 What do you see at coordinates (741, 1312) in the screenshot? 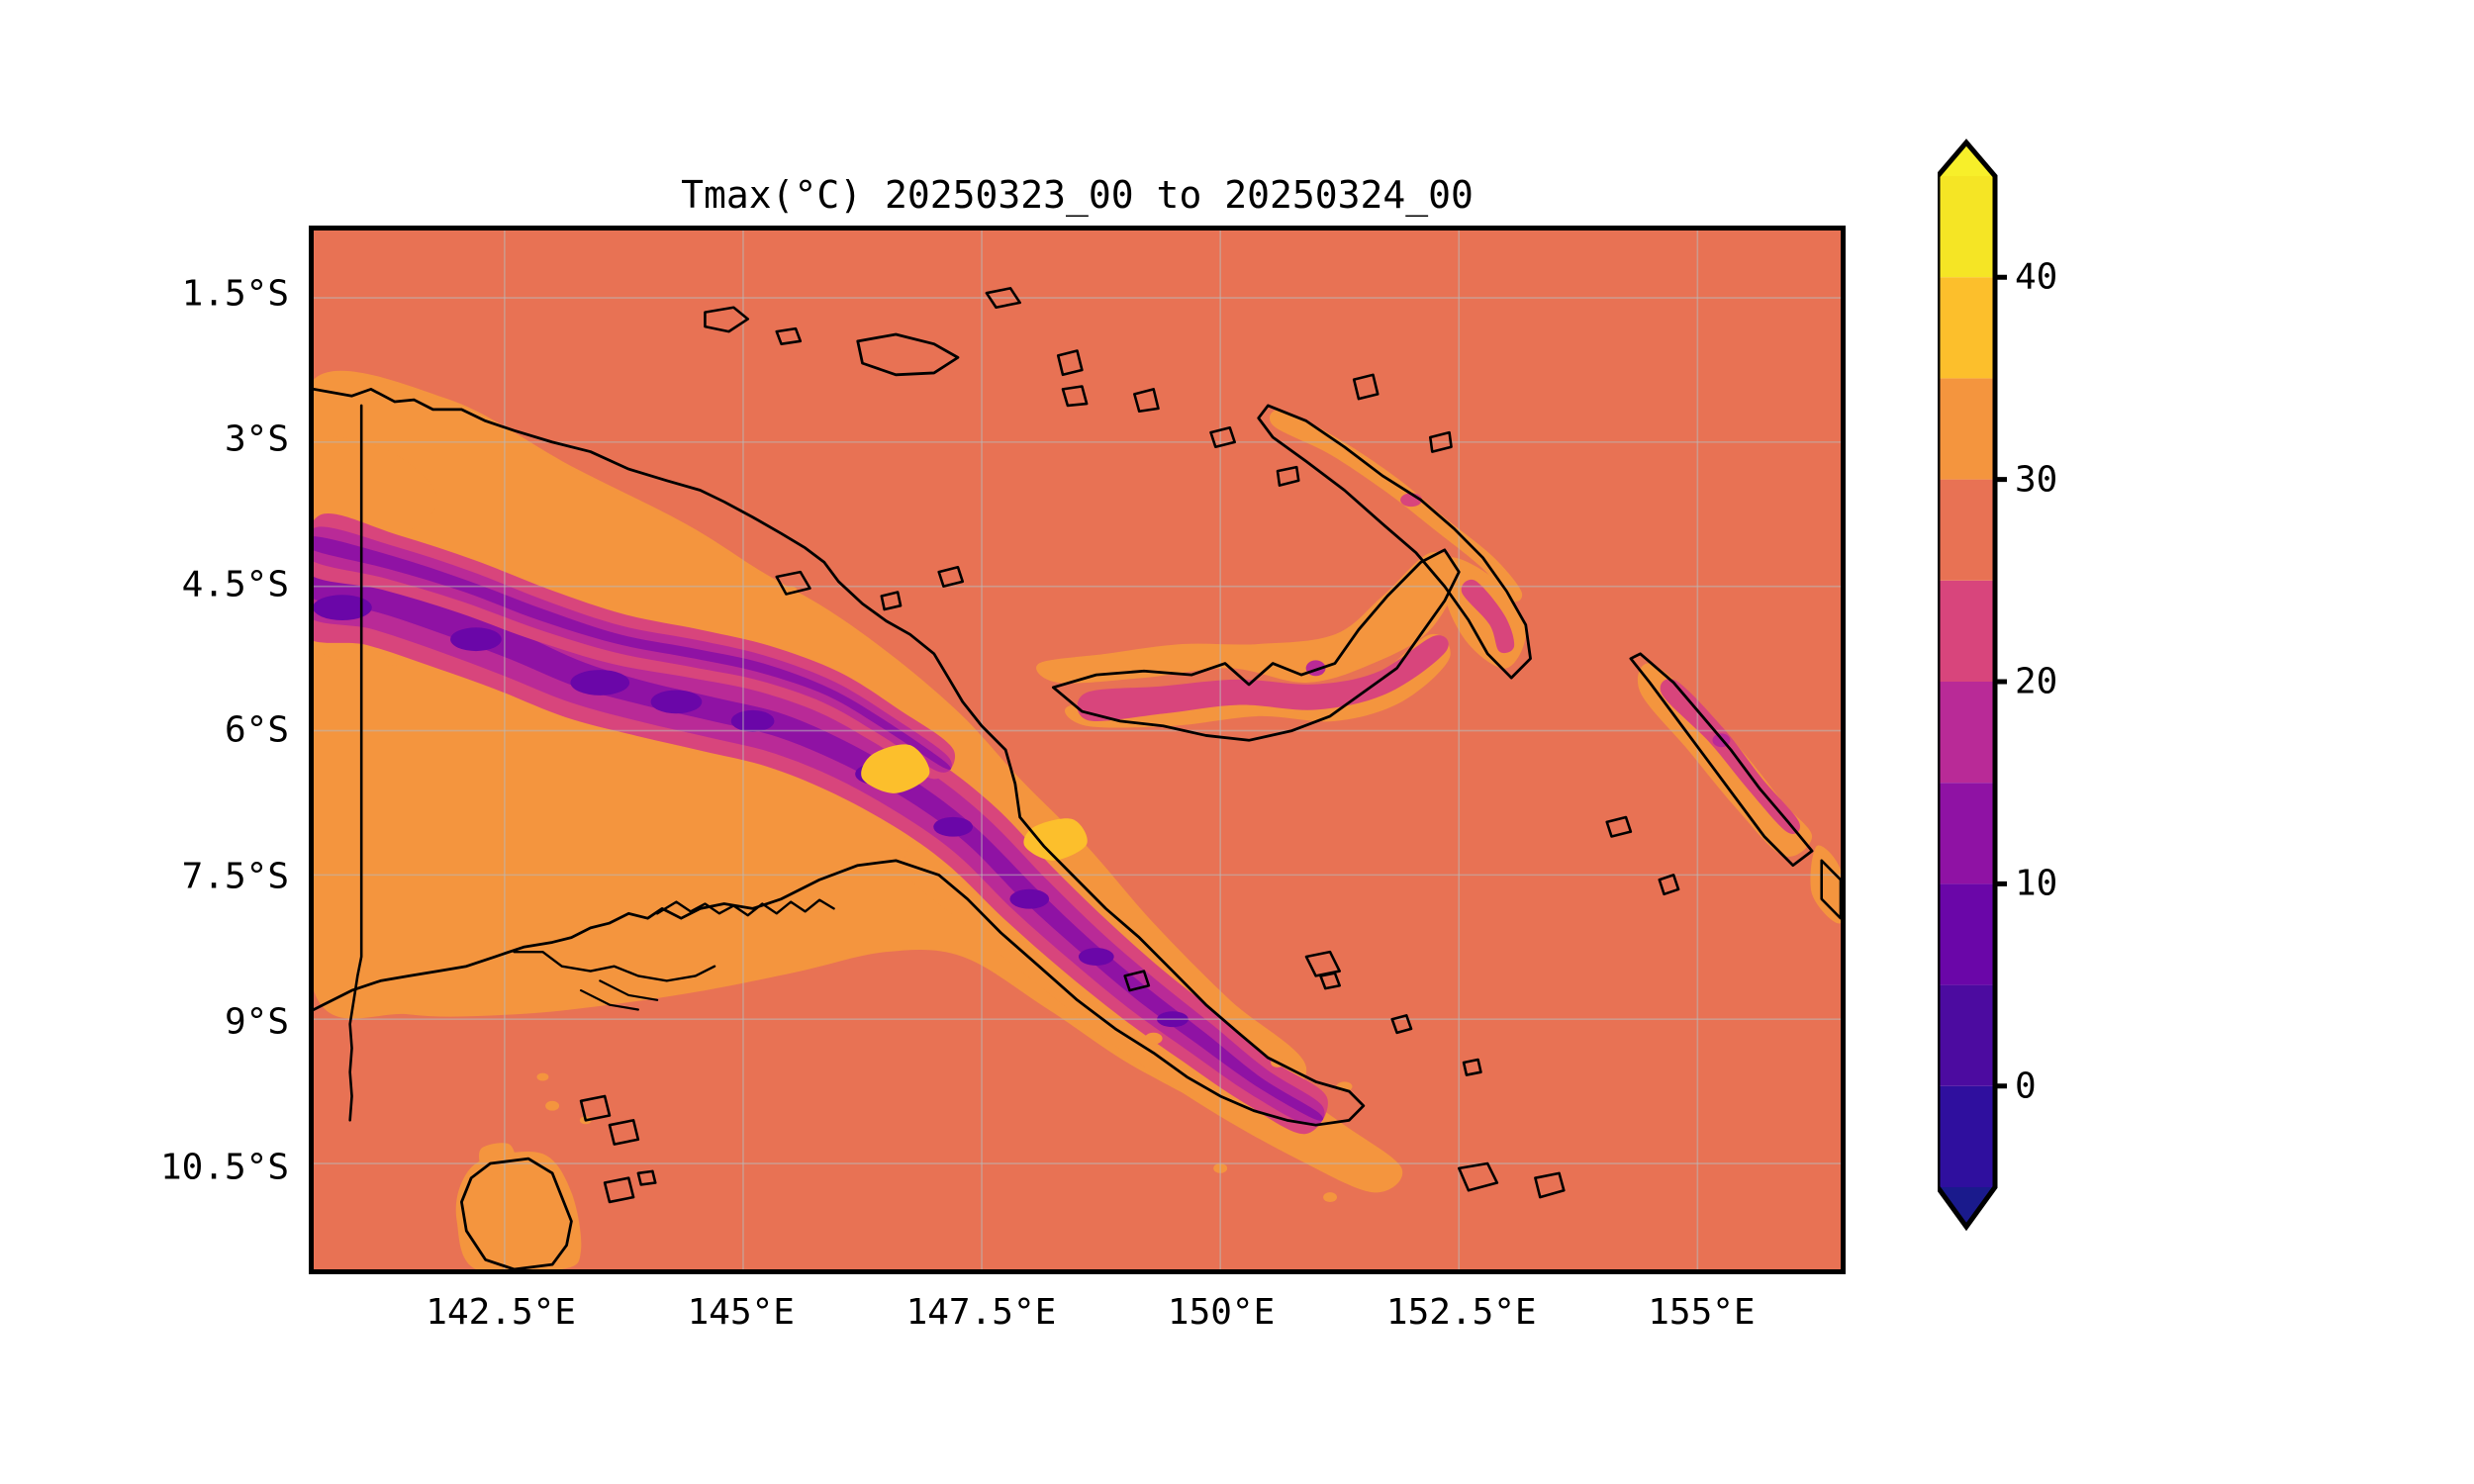
I see `x-tick-label: 145°E` at bounding box center [741, 1312].